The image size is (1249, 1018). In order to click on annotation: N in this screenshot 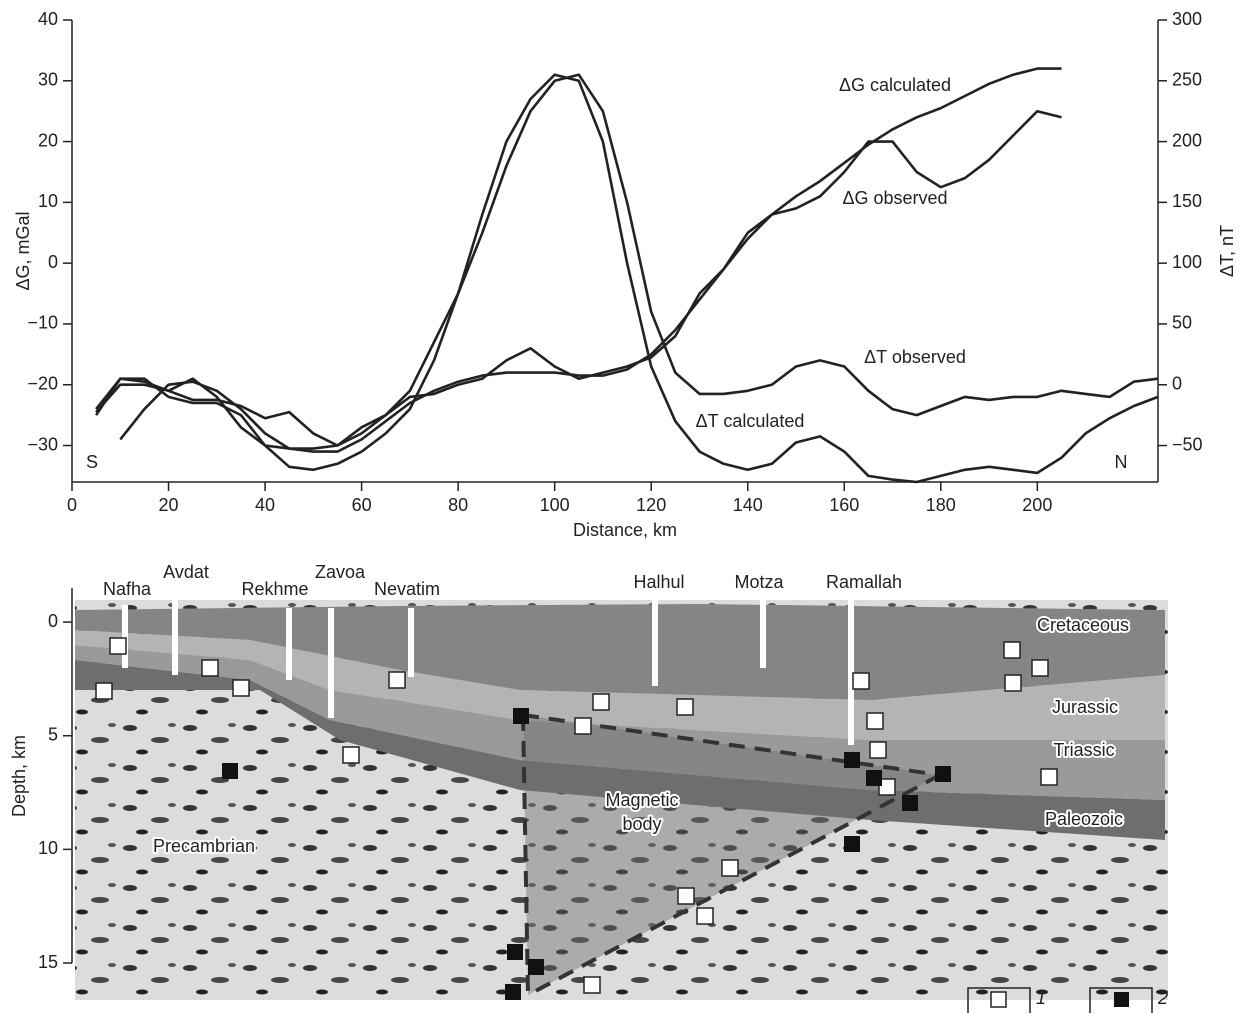, I will do `click(1121, 462)`.